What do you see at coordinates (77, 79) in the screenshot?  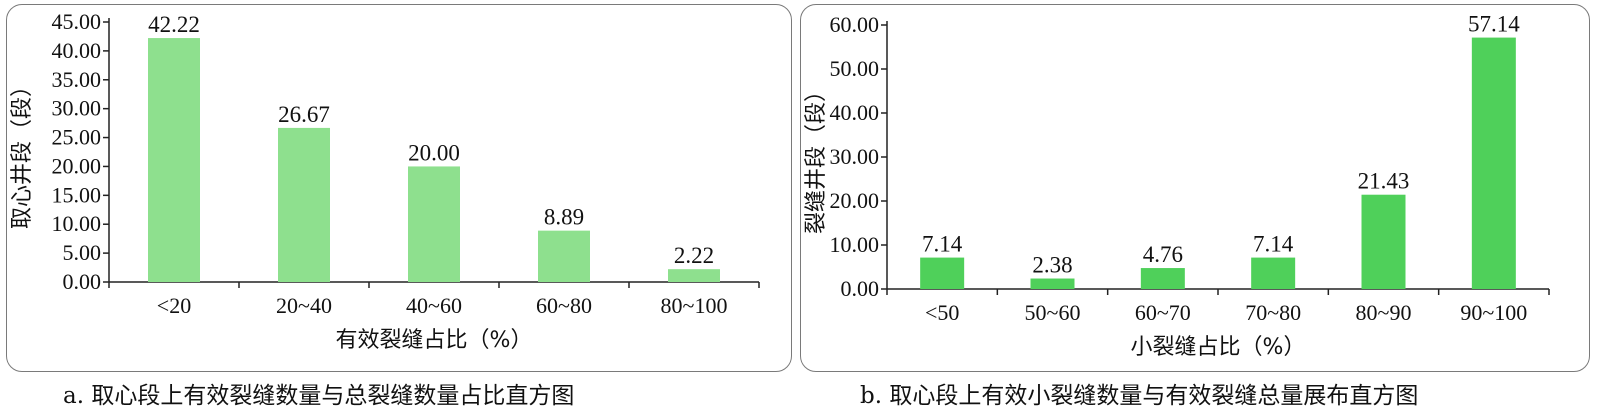 I see `chart-a-y-tick-label: 35.00` at bounding box center [77, 79].